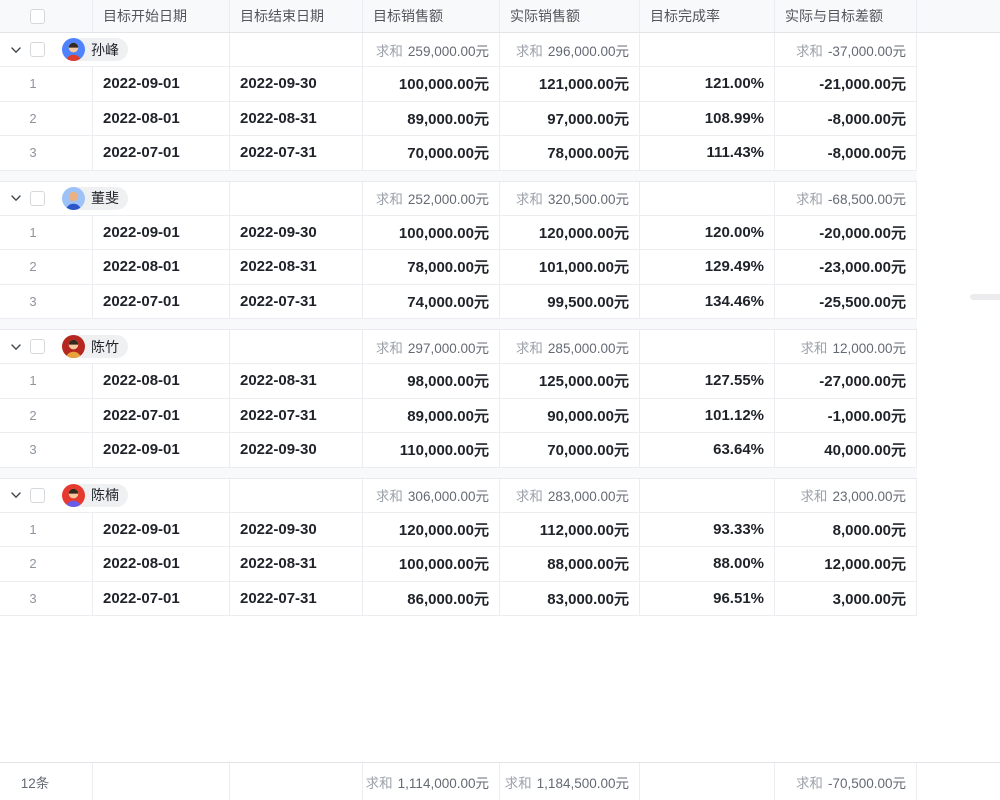  I want to click on group-sum-target-sales: 求和 259,000.00元, so click(431, 49).